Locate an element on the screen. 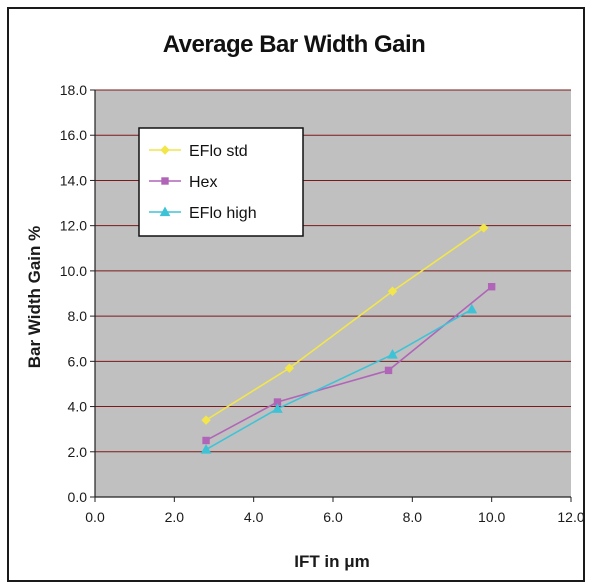 This screenshot has height=584, width=592. series-line-hex is located at coordinates (349, 364).